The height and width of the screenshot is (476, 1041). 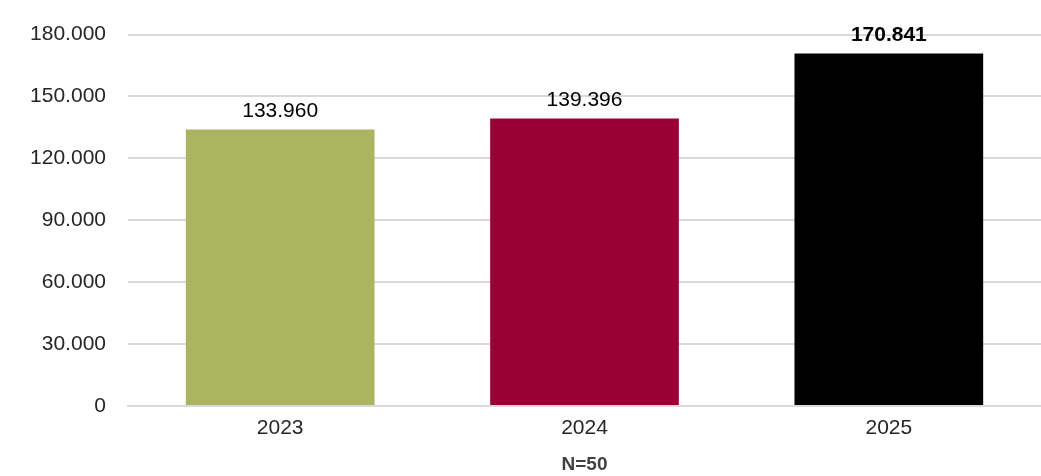 I want to click on y-tick-label: 0, so click(x=100, y=404).